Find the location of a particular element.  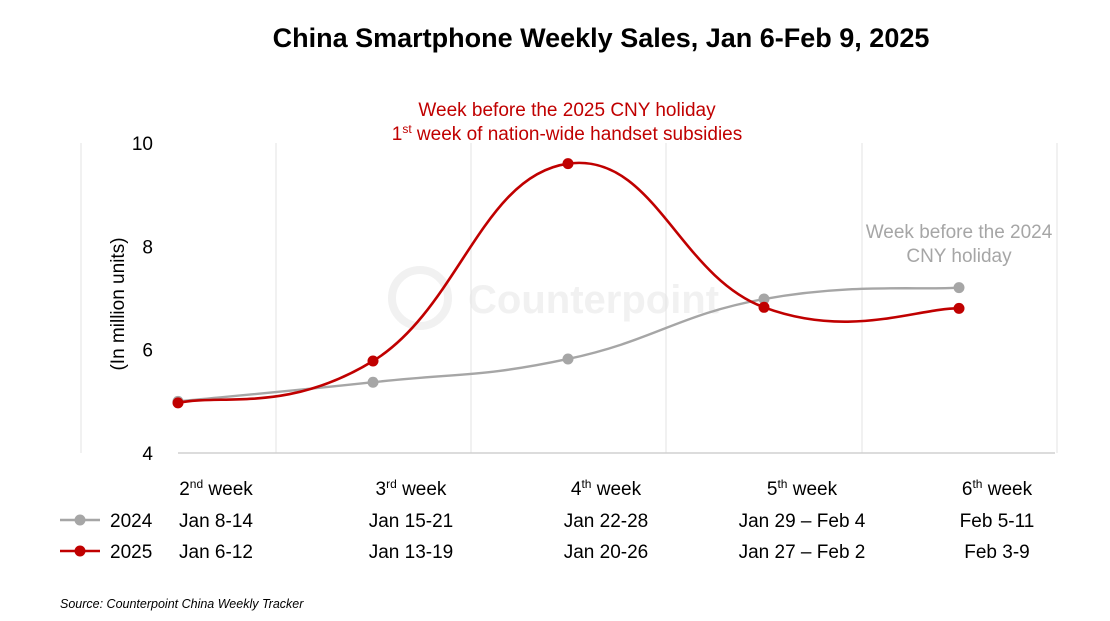

date-label-2025: Jan 20-26 is located at coordinates (606, 552).